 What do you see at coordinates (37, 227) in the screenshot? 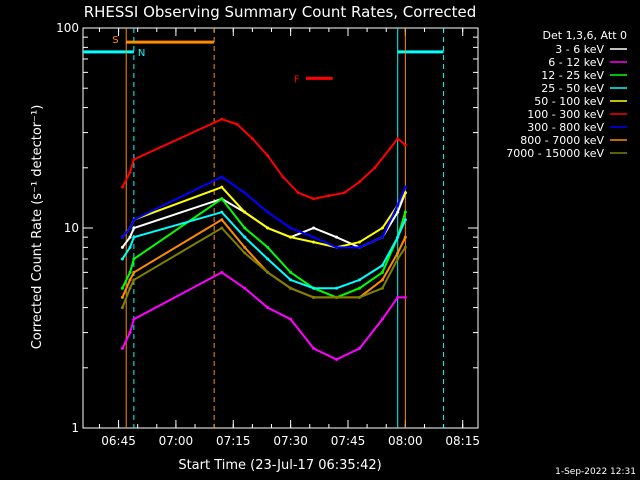
I see `y-axis-label: Corrected Count Rate (s⁻¹ detector⁻¹)` at bounding box center [37, 227].